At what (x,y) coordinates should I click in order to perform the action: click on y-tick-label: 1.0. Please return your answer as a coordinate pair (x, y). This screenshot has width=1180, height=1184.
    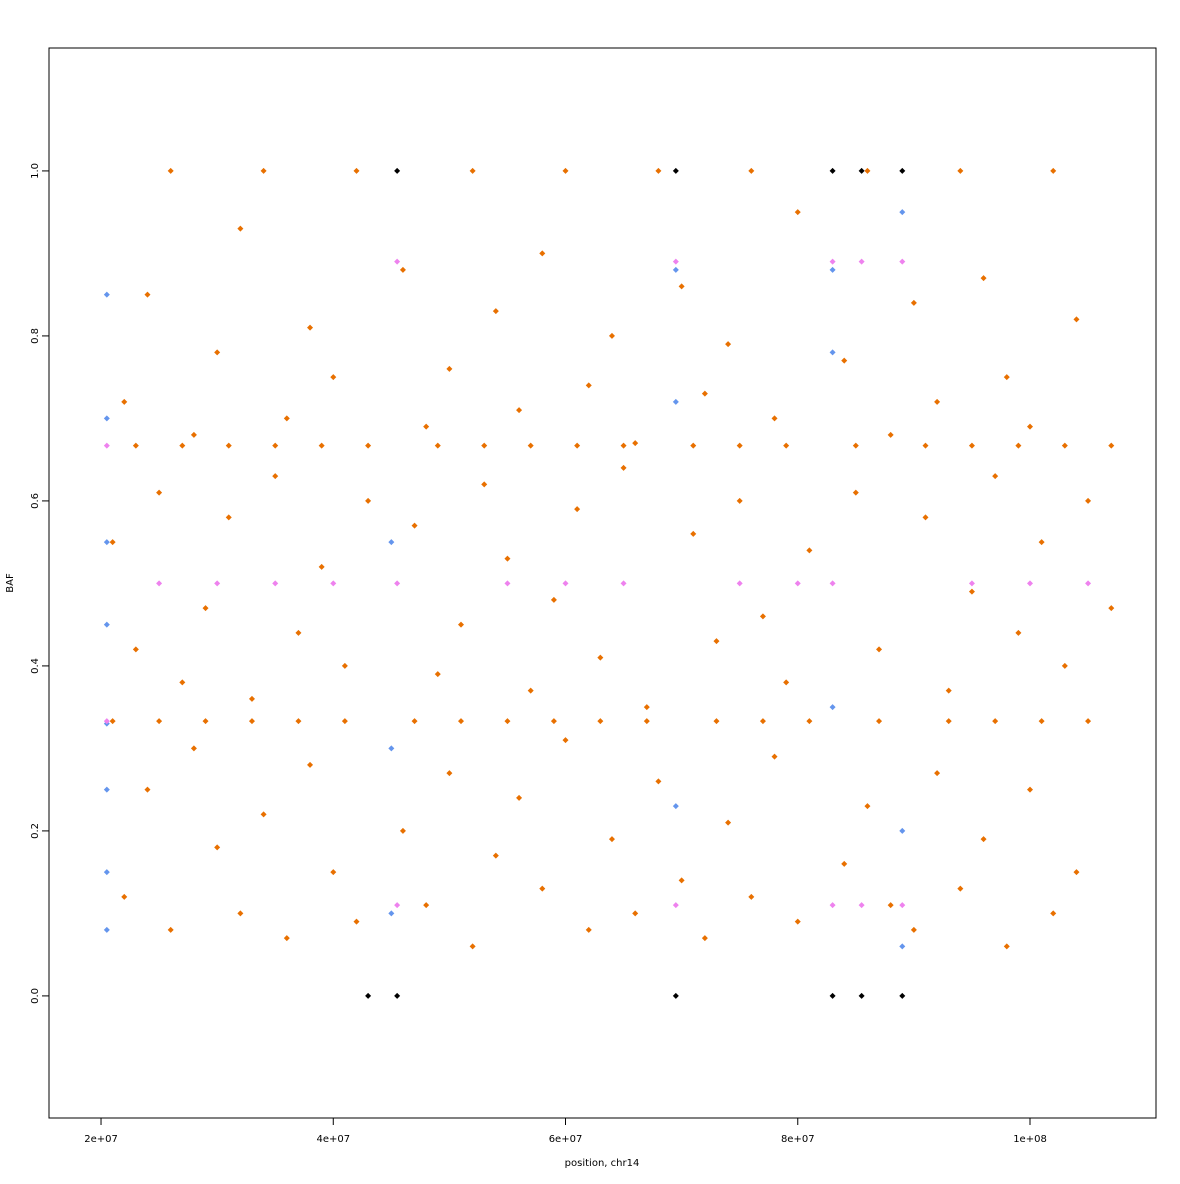
    Looking at the image, I should click on (35, 171).